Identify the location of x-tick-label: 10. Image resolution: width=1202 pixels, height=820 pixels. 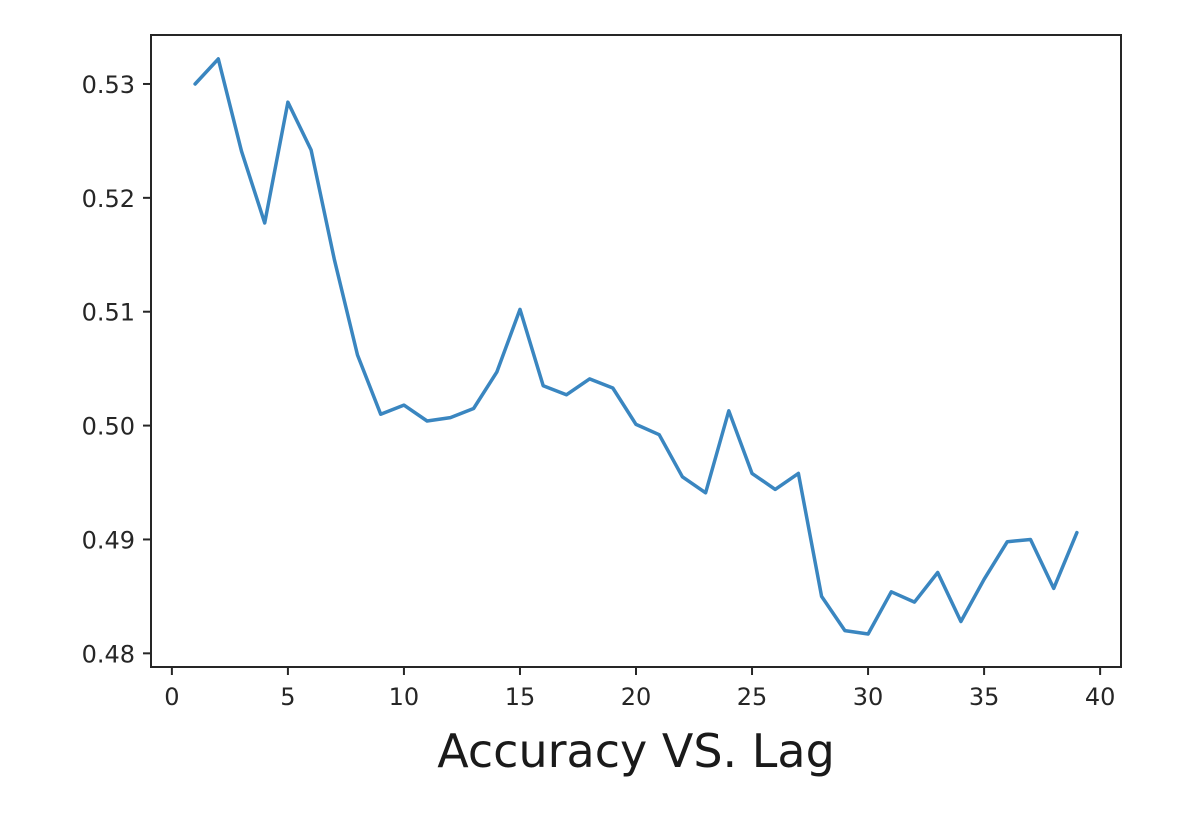
(404, 697).